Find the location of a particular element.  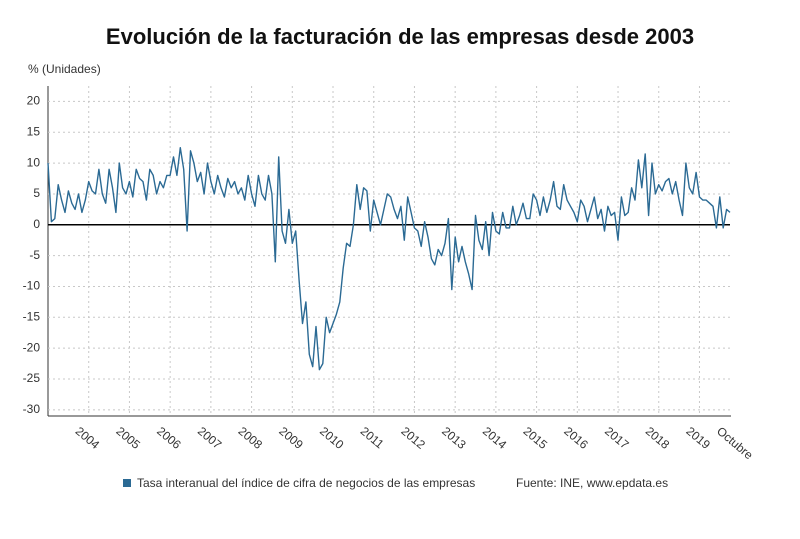

x-tick-label: 2012 is located at coordinates (413, 438).